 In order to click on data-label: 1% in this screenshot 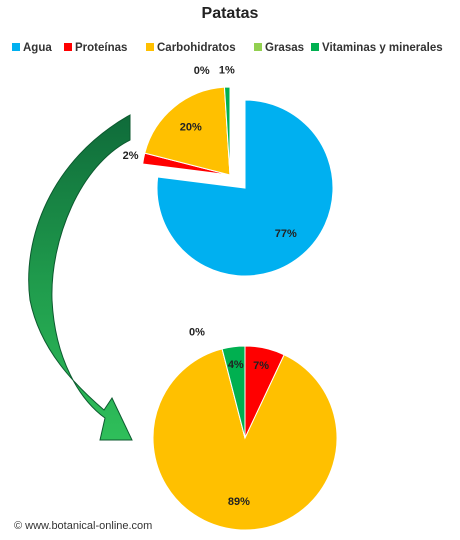, I will do `click(227, 71)`.